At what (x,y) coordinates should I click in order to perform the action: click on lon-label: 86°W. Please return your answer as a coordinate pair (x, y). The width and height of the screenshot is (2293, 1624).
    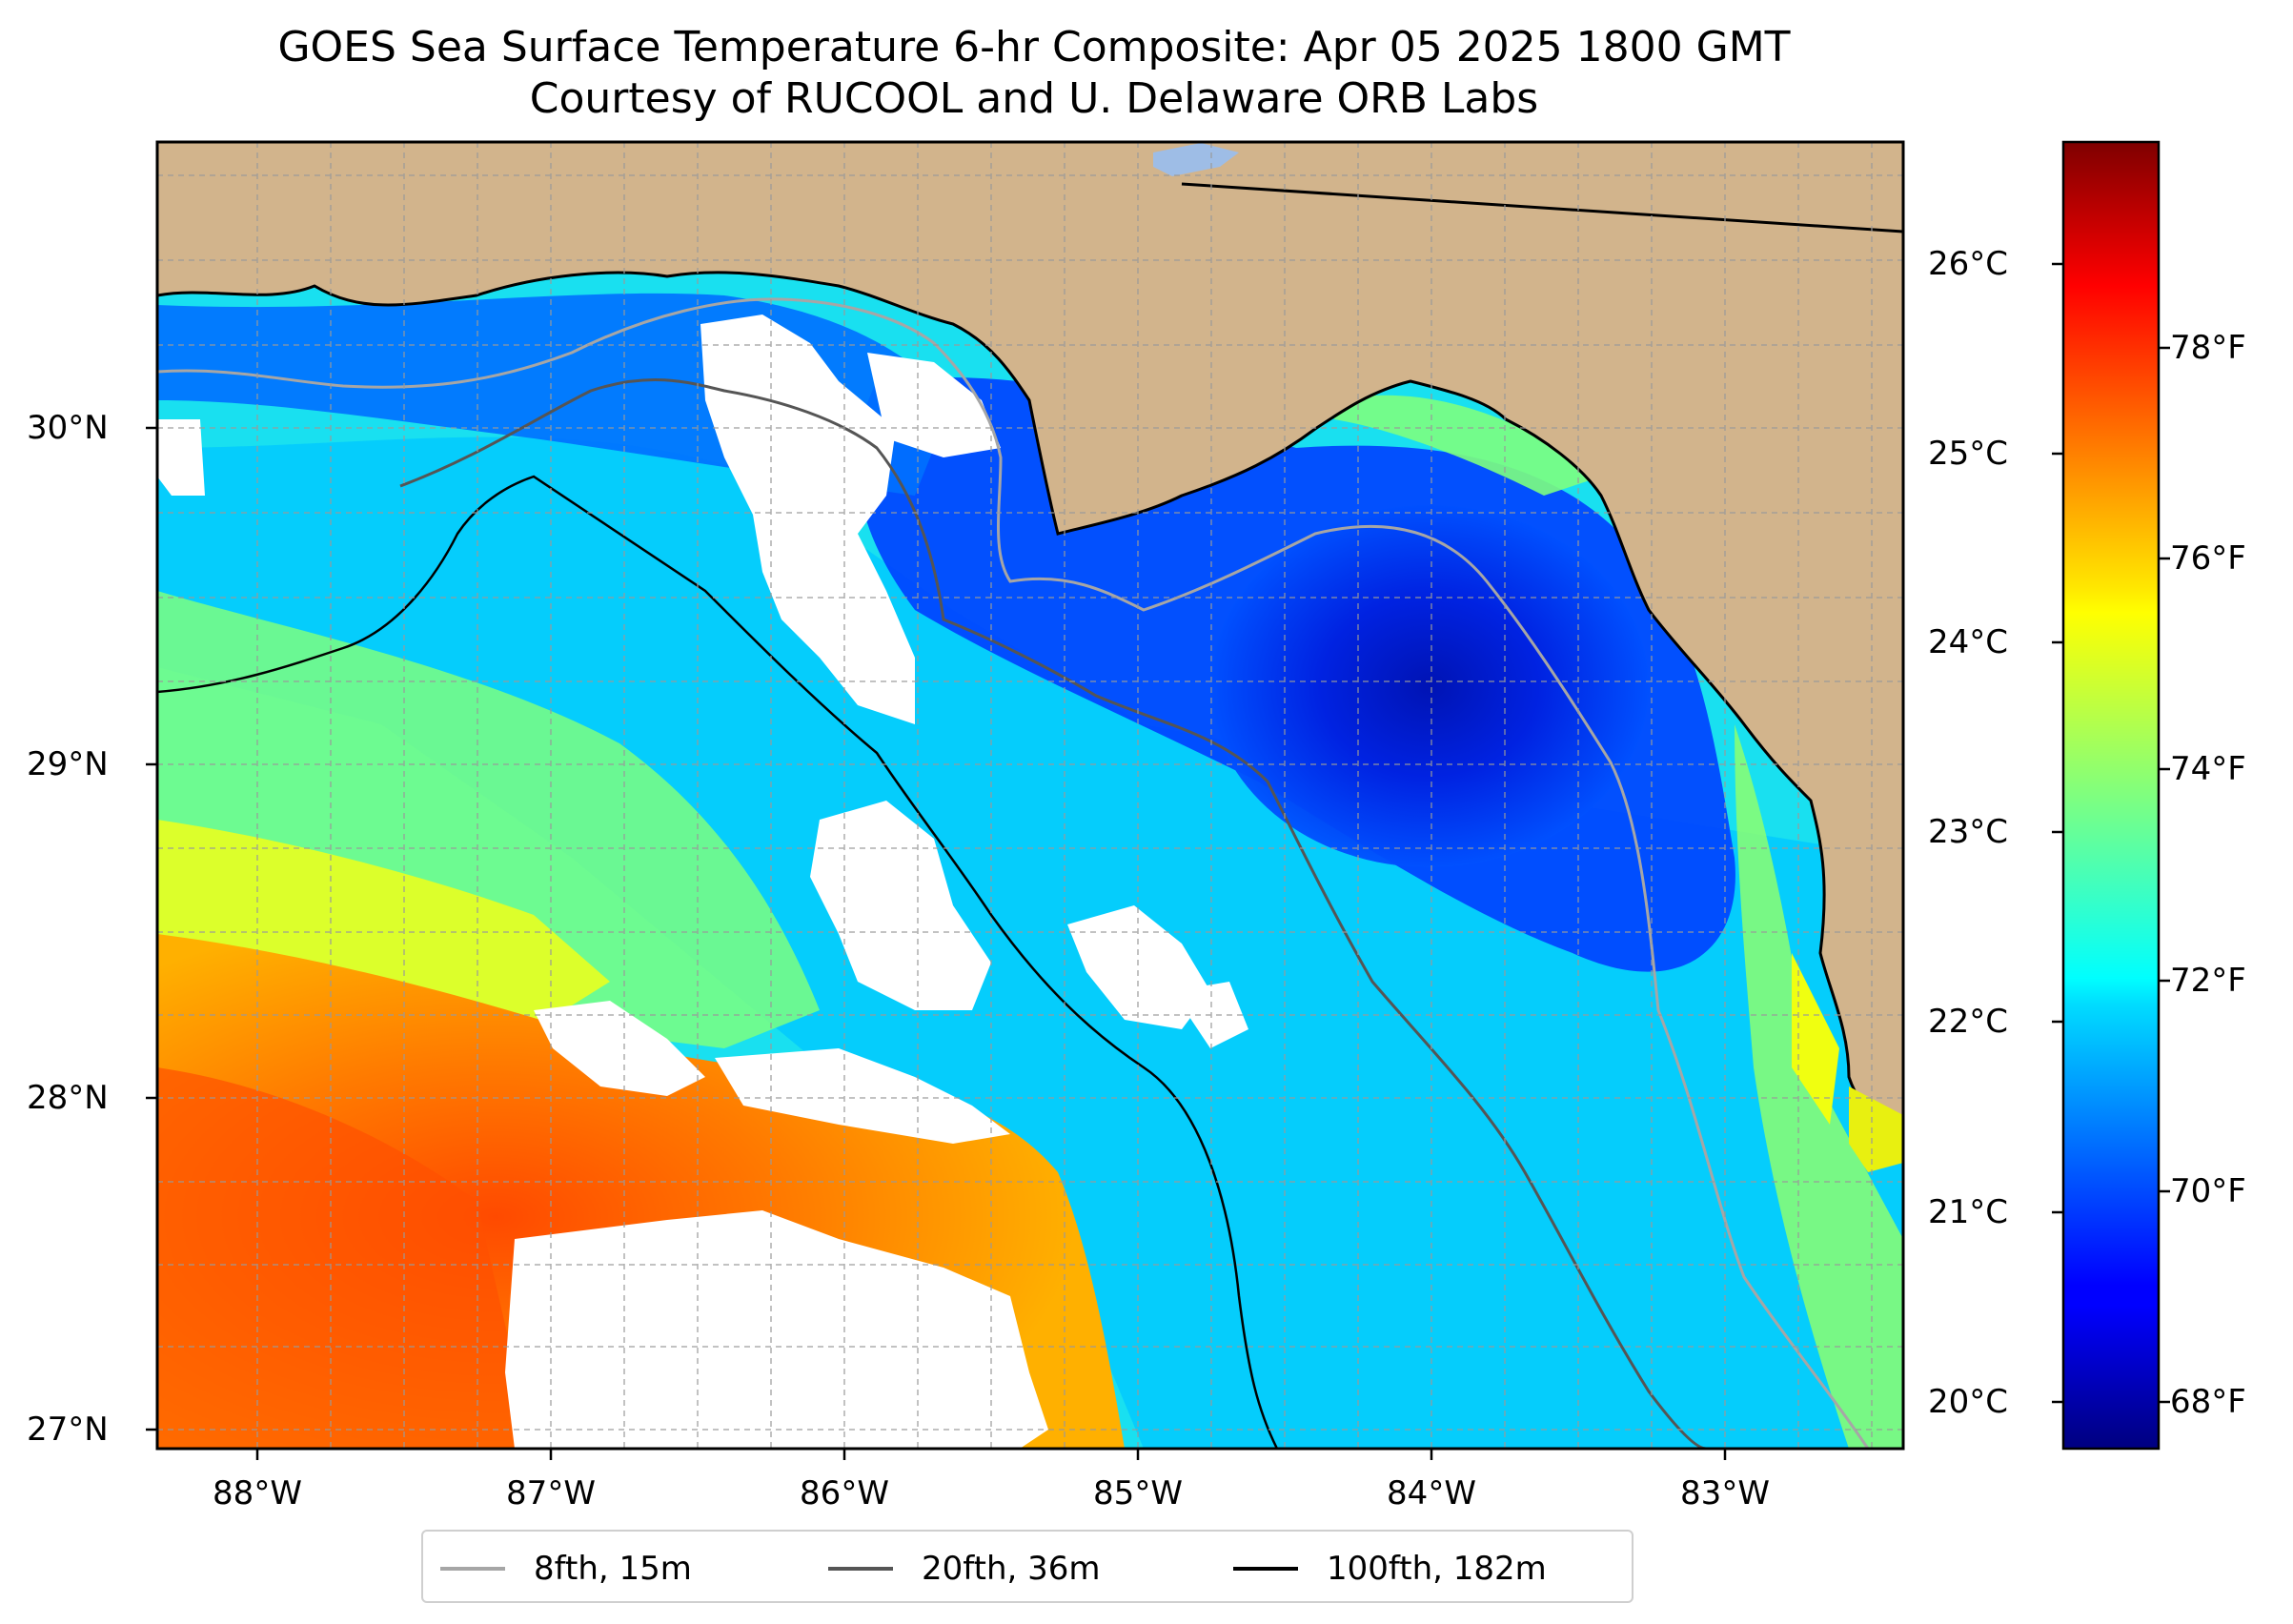
    Looking at the image, I should click on (845, 1493).